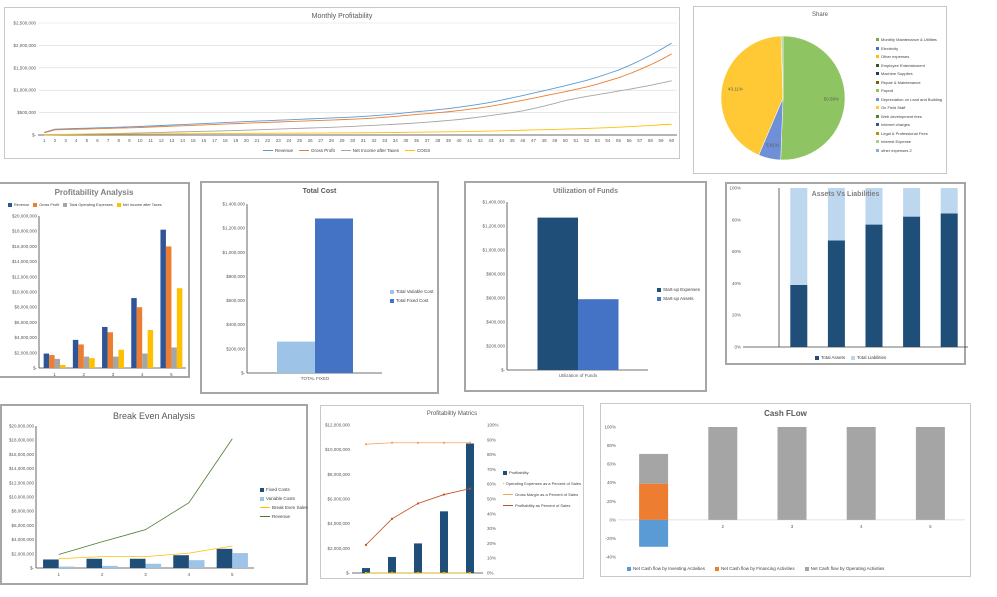 The height and width of the screenshot is (597, 997). I want to click on x-tick-label: 13, so click(172, 140).